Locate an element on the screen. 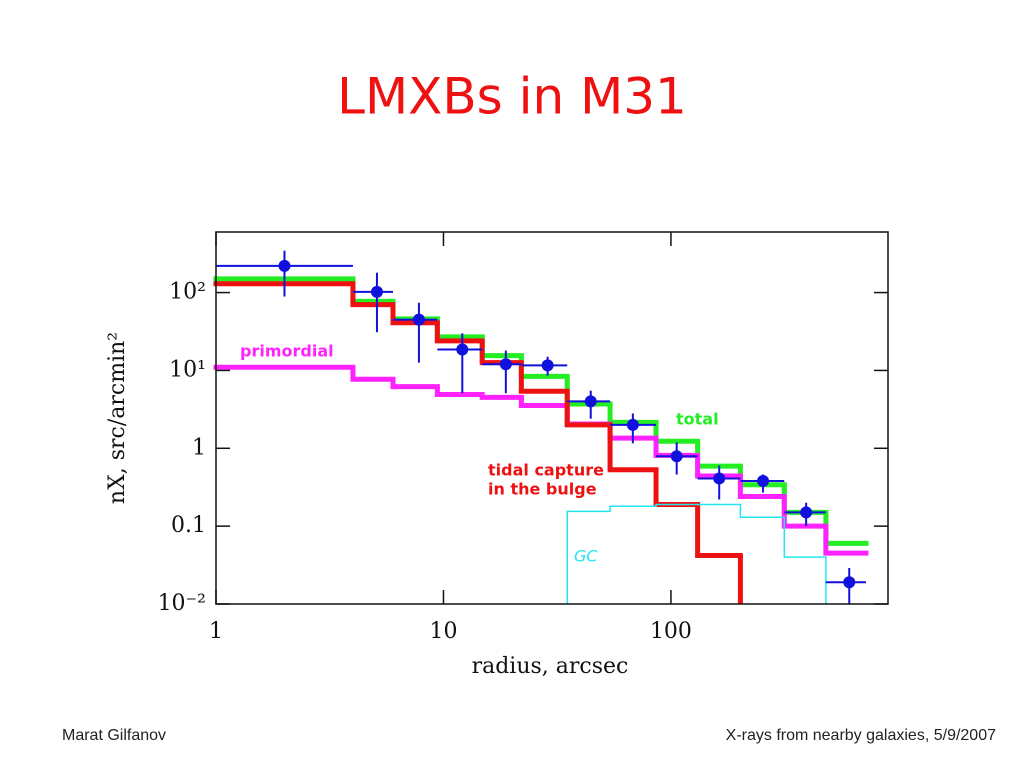 The image size is (1024, 768). footer-left: Marat Gilfanov is located at coordinates (114, 735).